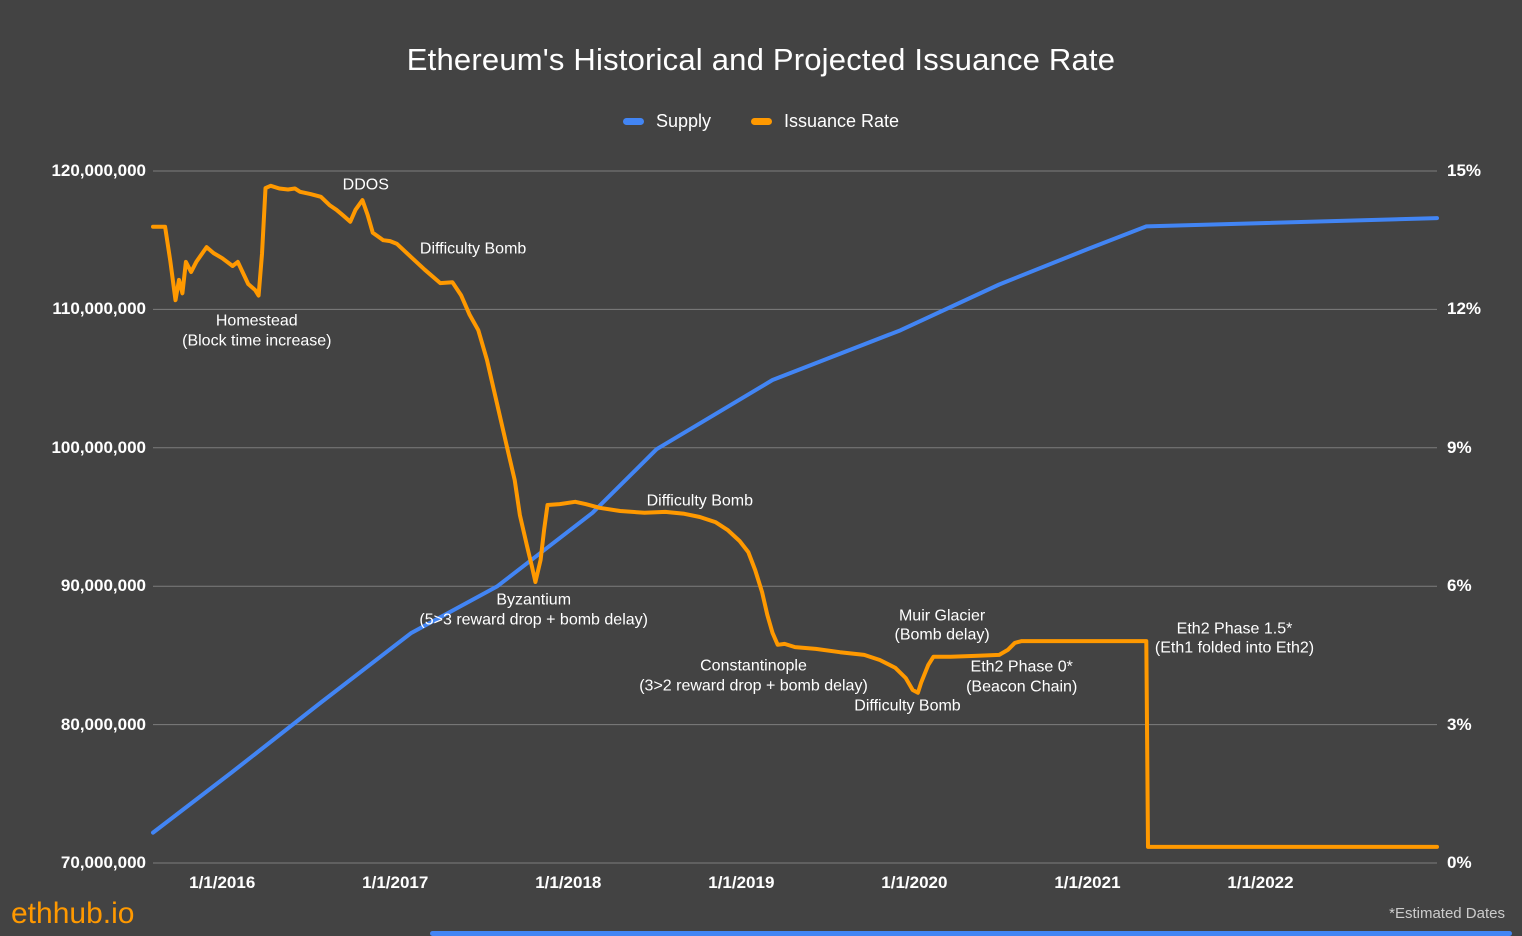  I want to click on chart-annotation: Homestead (Block time increase), so click(256, 331).